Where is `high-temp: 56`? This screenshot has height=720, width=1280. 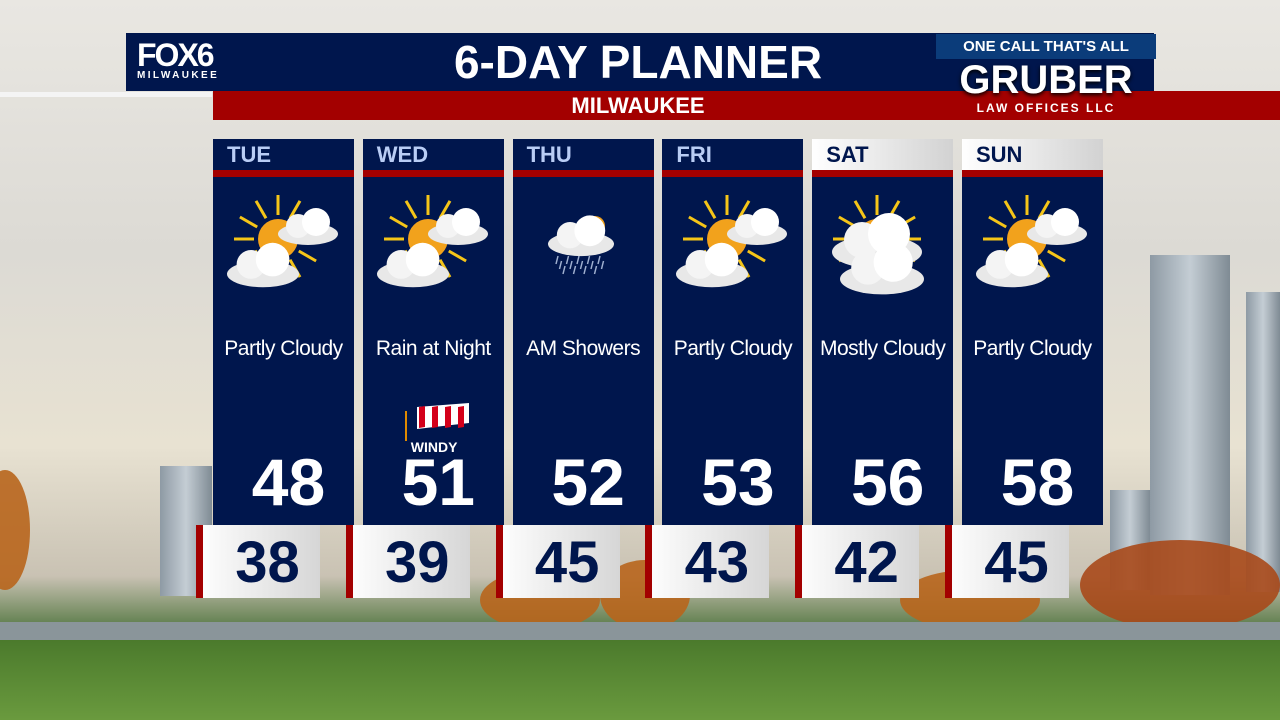 high-temp: 56 is located at coordinates (887, 482).